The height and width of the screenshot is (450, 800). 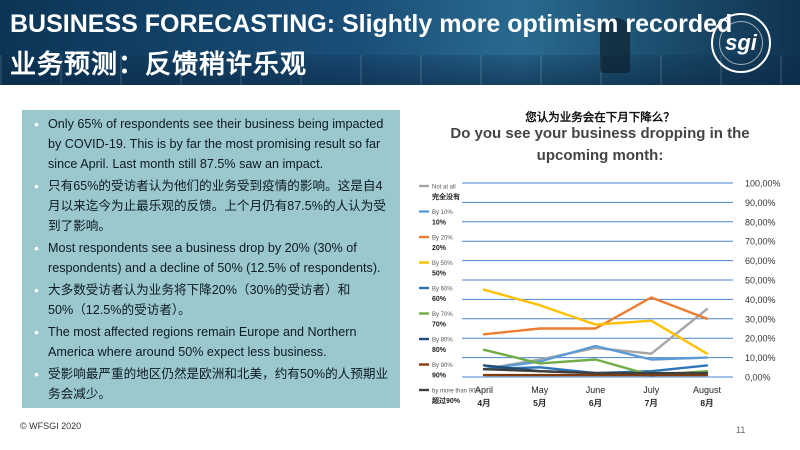 I want to click on y-tick-label: 70,00%, so click(x=760, y=242).